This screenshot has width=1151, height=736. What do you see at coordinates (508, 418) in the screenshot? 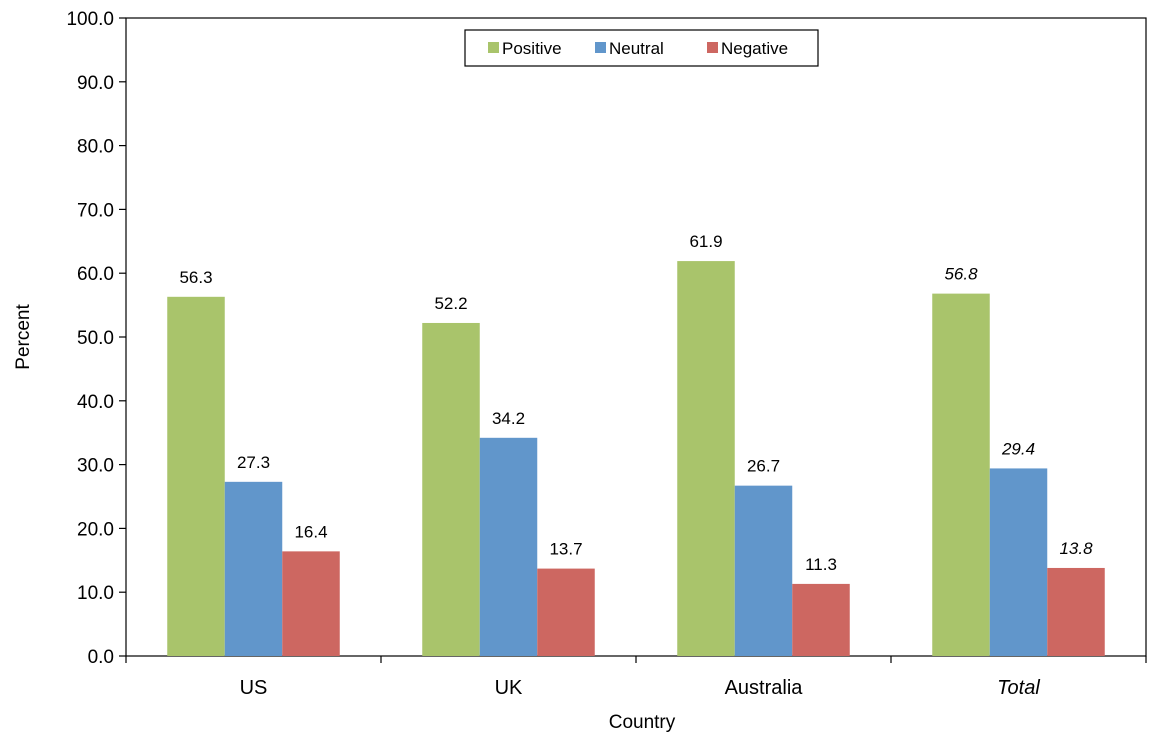
I see `data-label: 34.2` at bounding box center [508, 418].